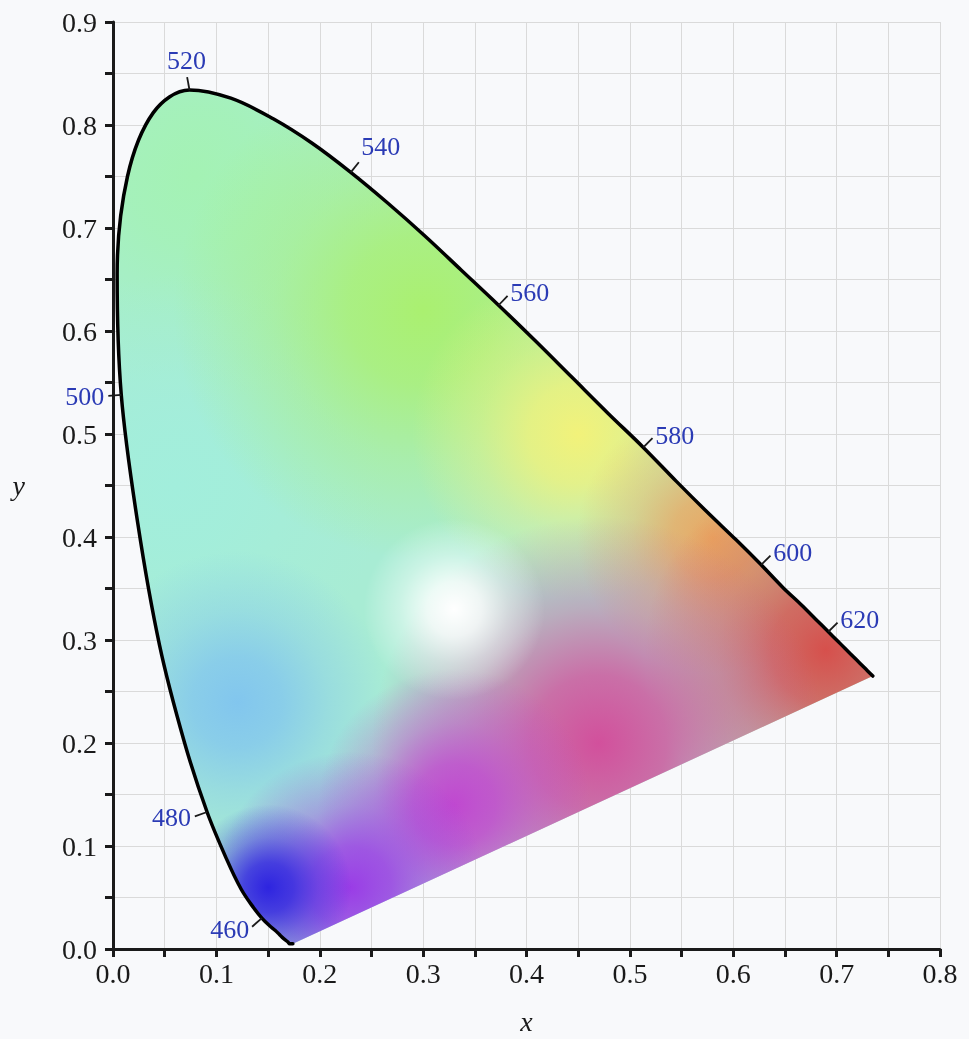 Image resolution: width=969 pixels, height=1039 pixels. What do you see at coordinates (172, 818) in the screenshot?
I see `annotation: 480` at bounding box center [172, 818].